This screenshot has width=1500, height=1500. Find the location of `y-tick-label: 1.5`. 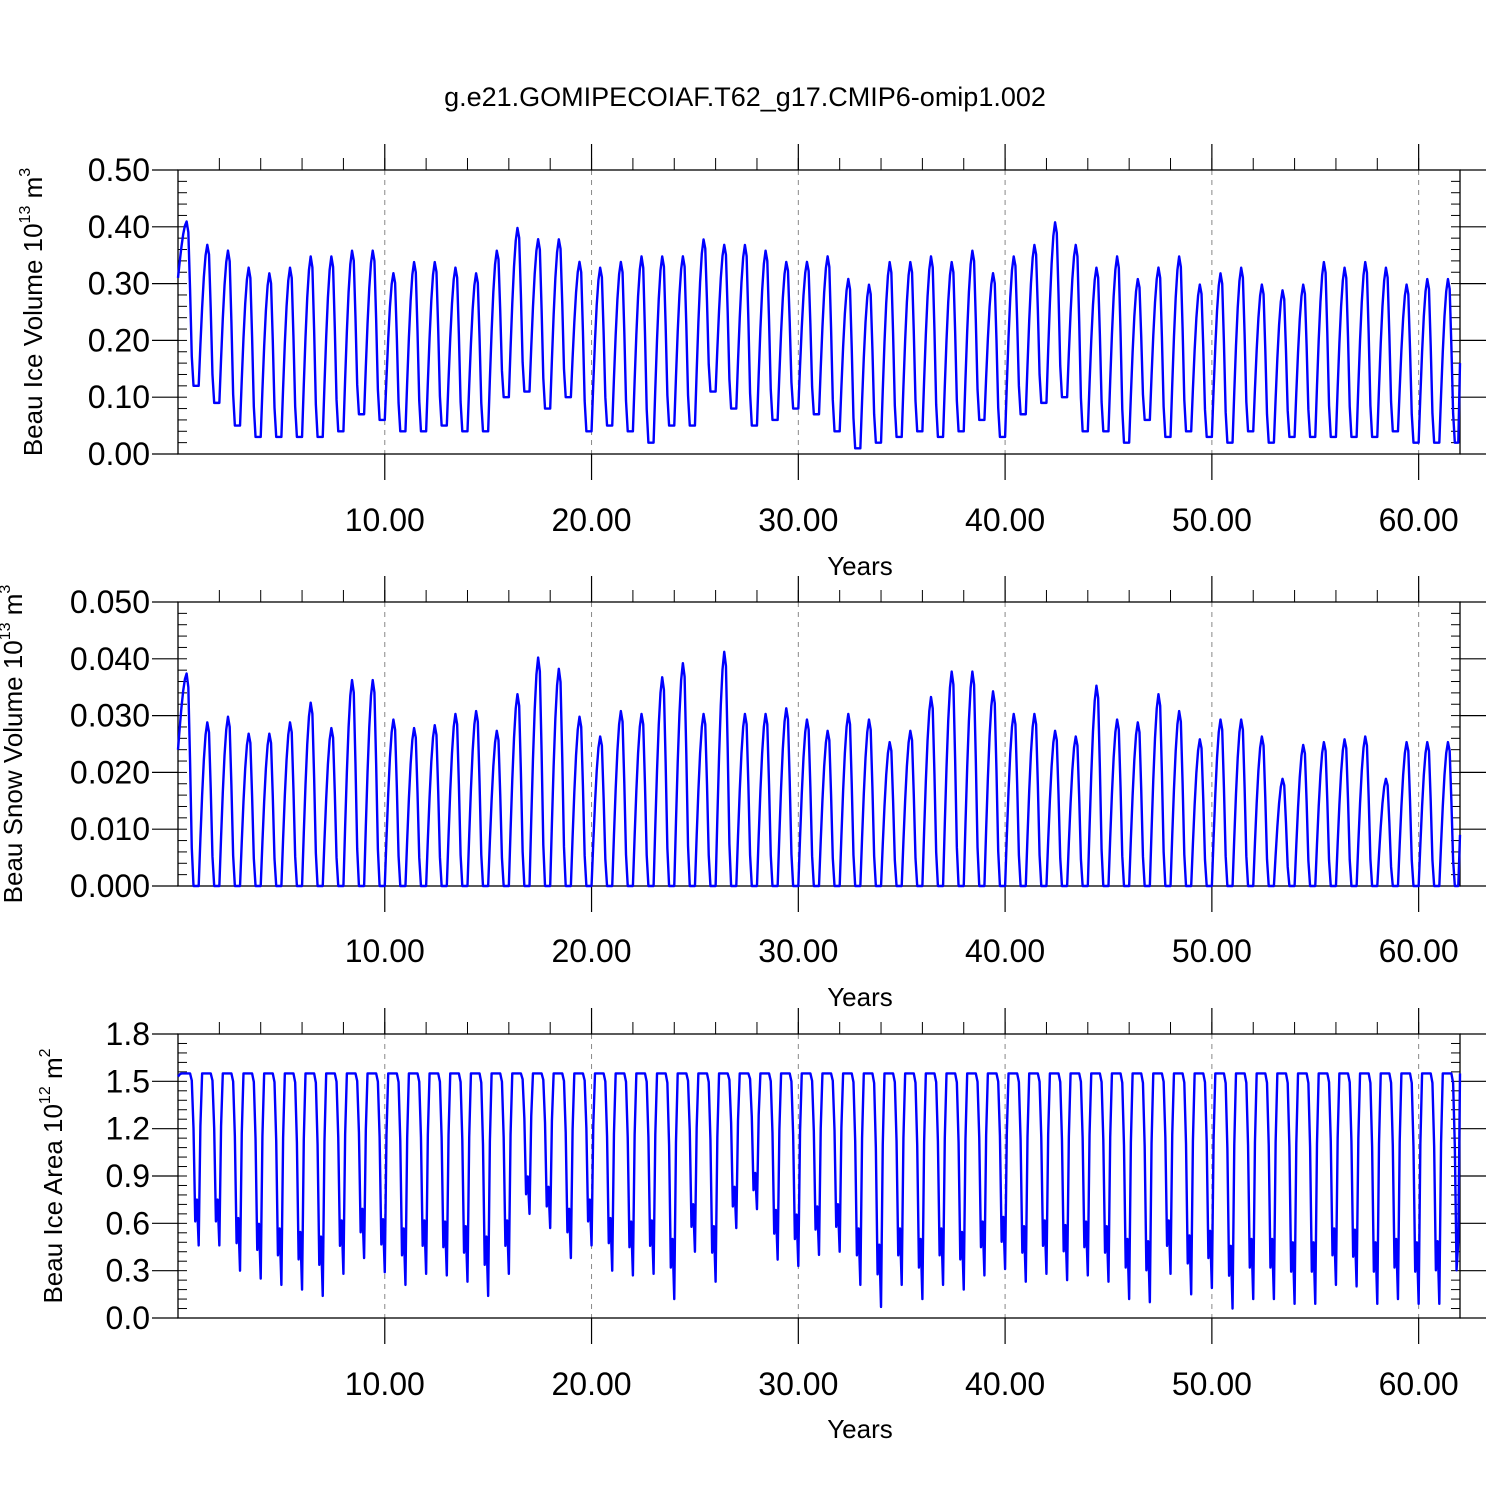

y-tick-label: 1.5 is located at coordinates (128, 1081).